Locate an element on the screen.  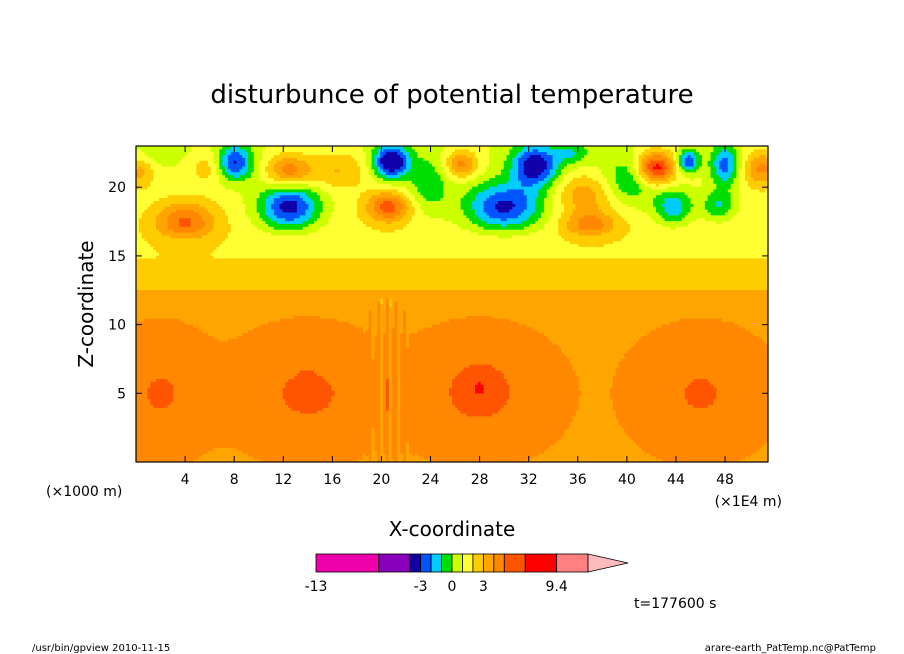
colorbar-box is located at coordinates (457, 563).